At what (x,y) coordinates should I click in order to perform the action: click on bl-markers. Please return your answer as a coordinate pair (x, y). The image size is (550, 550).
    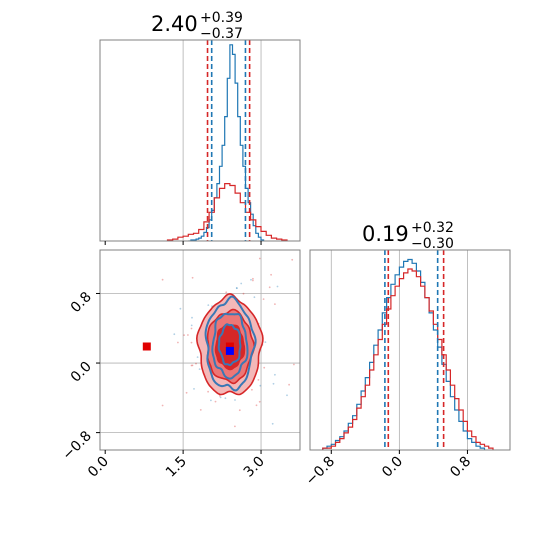
    Looking at the image, I should click on (188, 348).